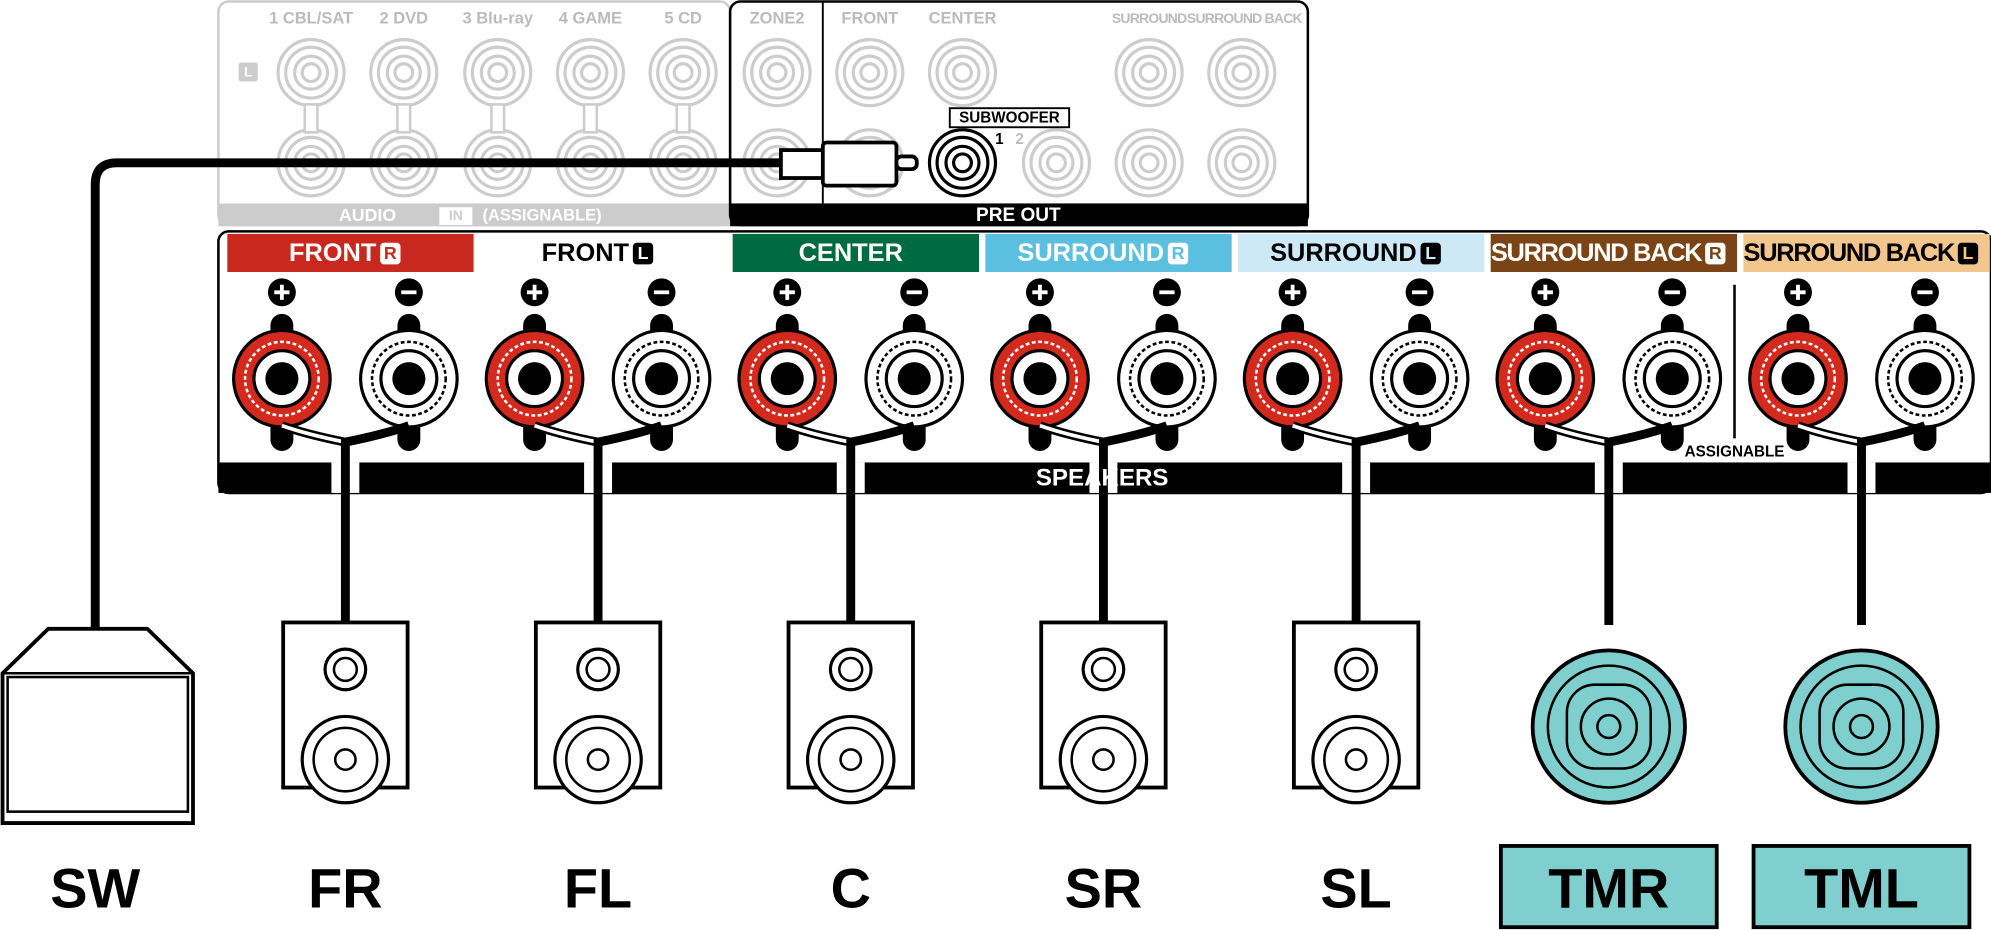 This screenshot has height=930, width=1991. What do you see at coordinates (859, 164) in the screenshot?
I see `plug` at bounding box center [859, 164].